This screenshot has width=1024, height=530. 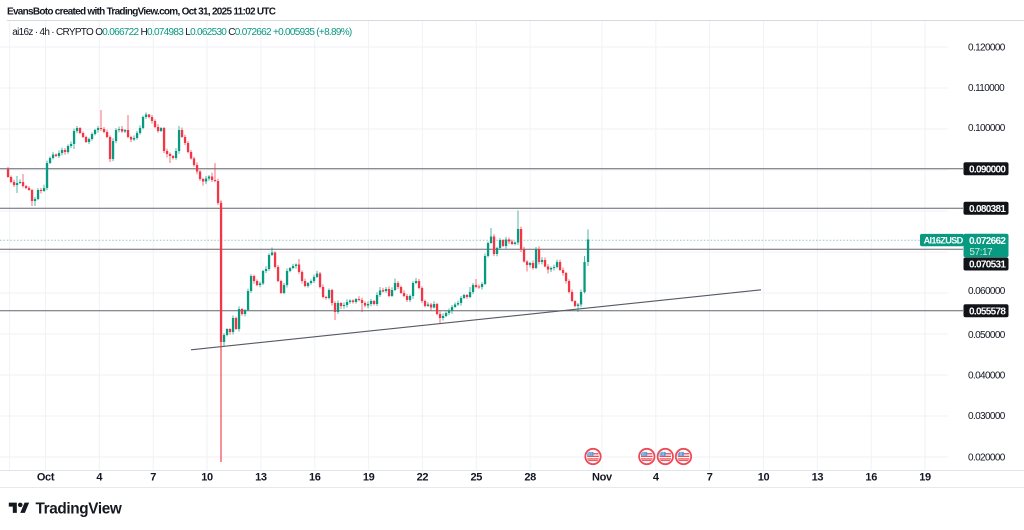 What do you see at coordinates (423, 478) in the screenshot?
I see `svg-text: 22` at bounding box center [423, 478].